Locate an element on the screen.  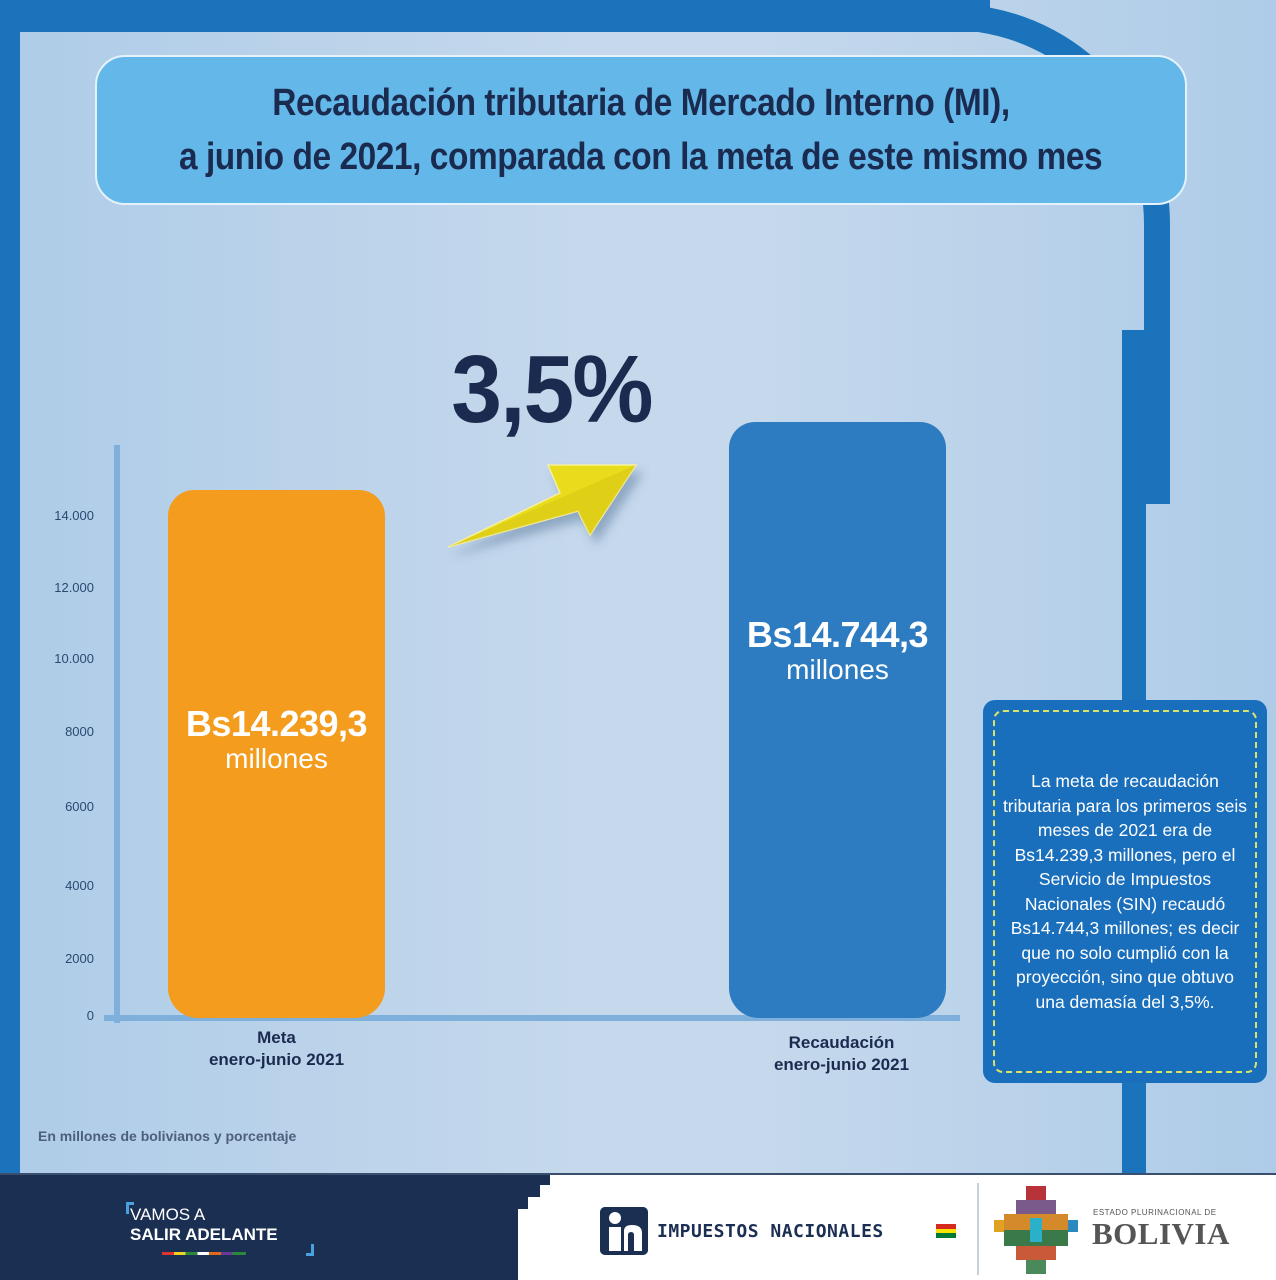
footer-divider is located at coordinates (978, 1229).